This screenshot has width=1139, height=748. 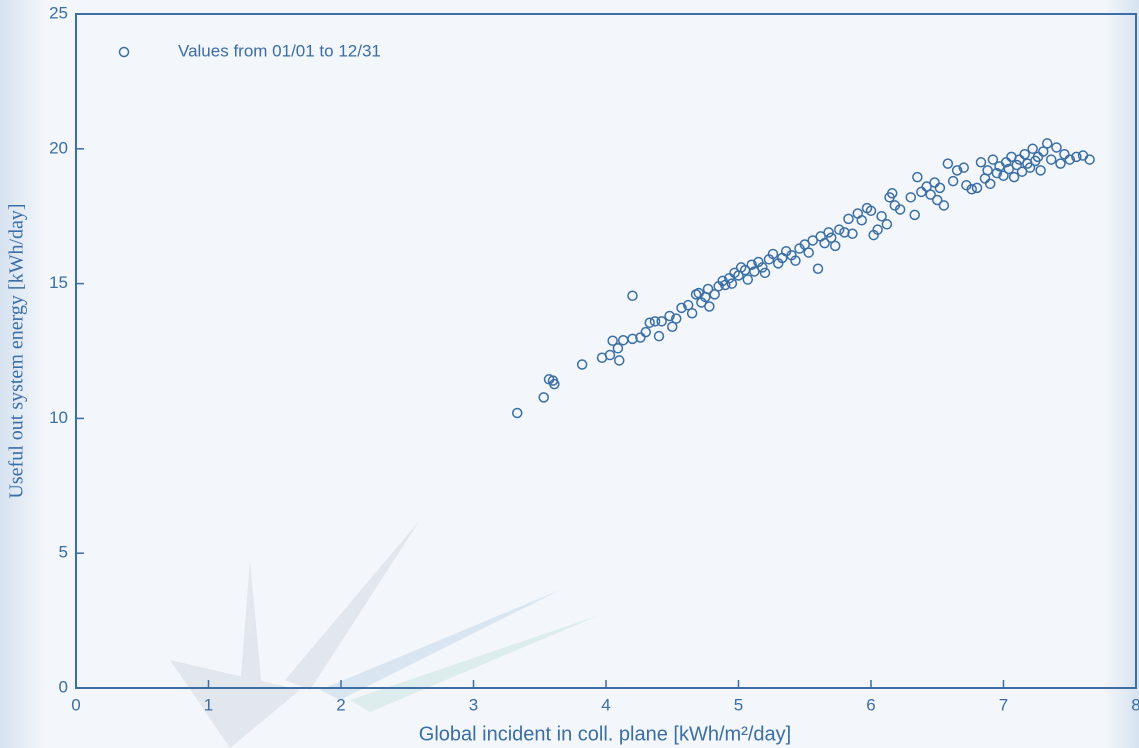 What do you see at coordinates (279, 50) in the screenshot?
I see `legend-label: Values from 01/01 to 12/31` at bounding box center [279, 50].